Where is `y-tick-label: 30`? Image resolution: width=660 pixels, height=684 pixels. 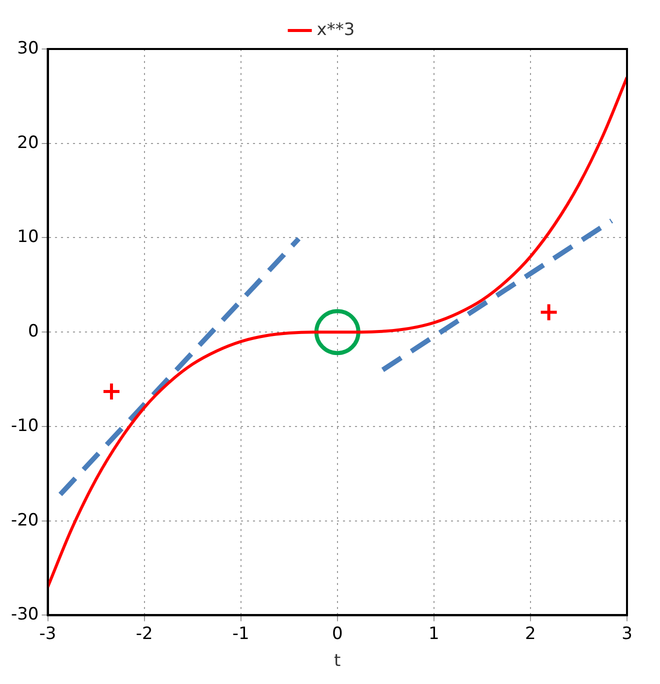 y-tick-label: 30 is located at coordinates (28, 48).